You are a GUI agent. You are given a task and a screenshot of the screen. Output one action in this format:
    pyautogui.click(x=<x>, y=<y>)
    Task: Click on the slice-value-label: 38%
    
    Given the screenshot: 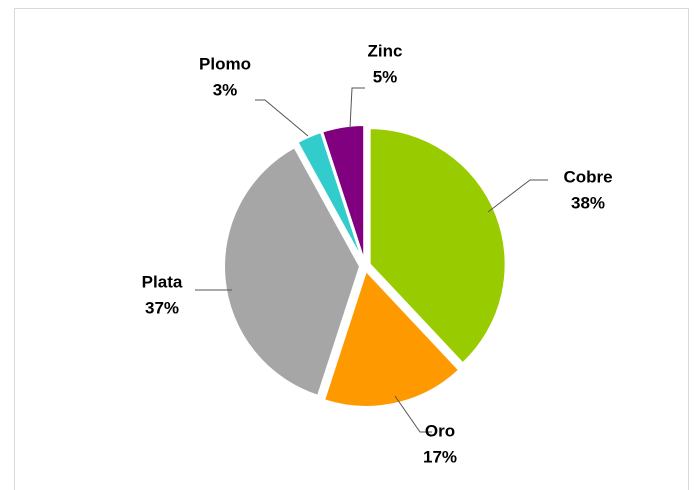 What is the action you would take?
    pyautogui.click(x=588, y=202)
    